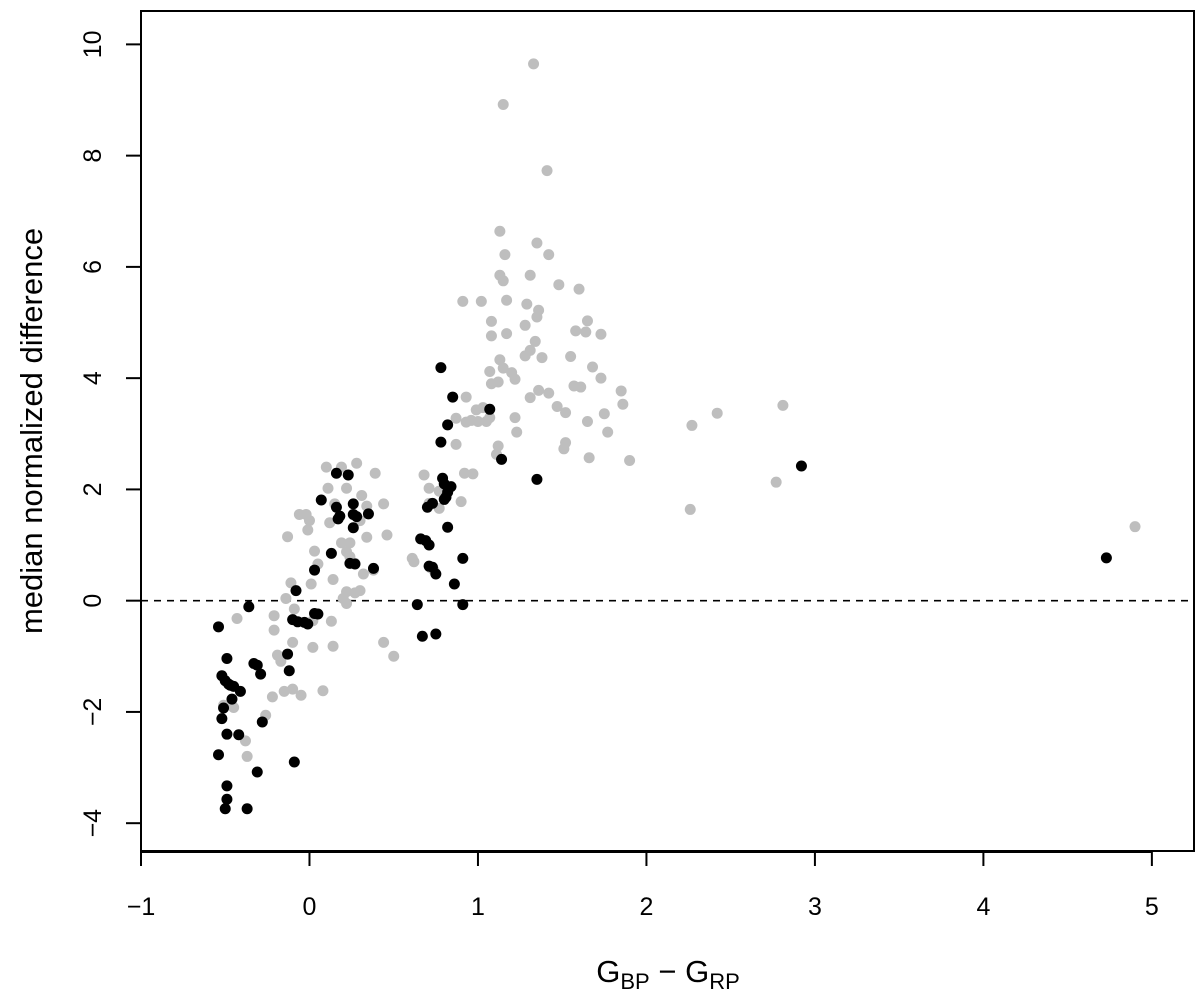  I want to click on y-tick-label: −4, so click(93, 823).